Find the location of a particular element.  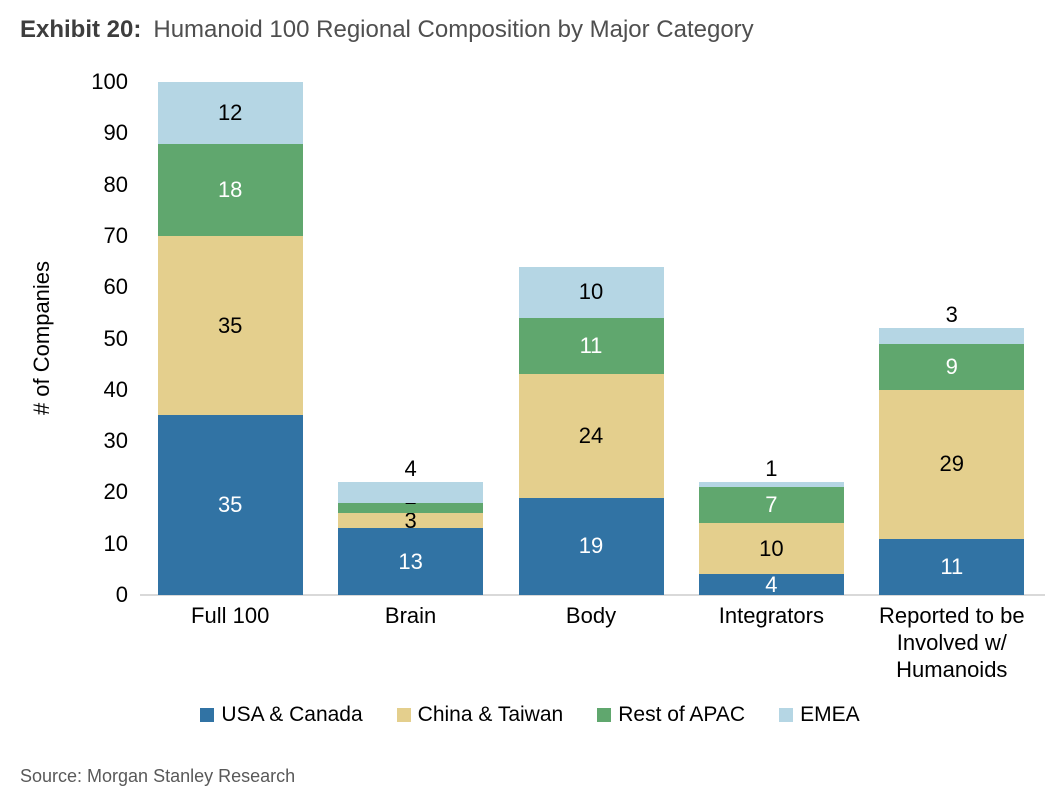

y-tick-label: 30 is located at coordinates (115, 441).